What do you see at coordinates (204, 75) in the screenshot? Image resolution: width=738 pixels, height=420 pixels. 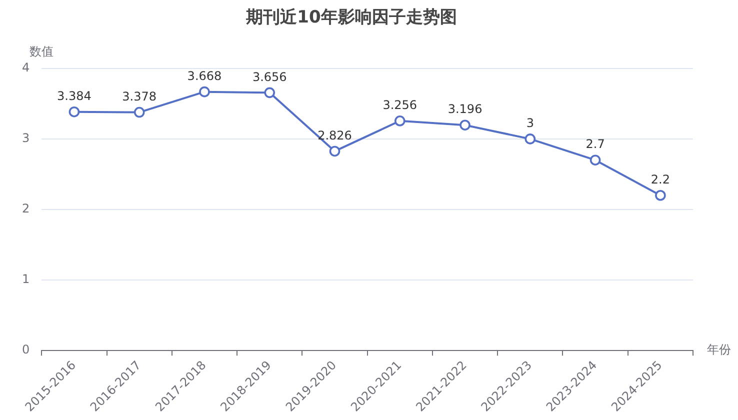 I see `data-label: 3.668` at bounding box center [204, 75].